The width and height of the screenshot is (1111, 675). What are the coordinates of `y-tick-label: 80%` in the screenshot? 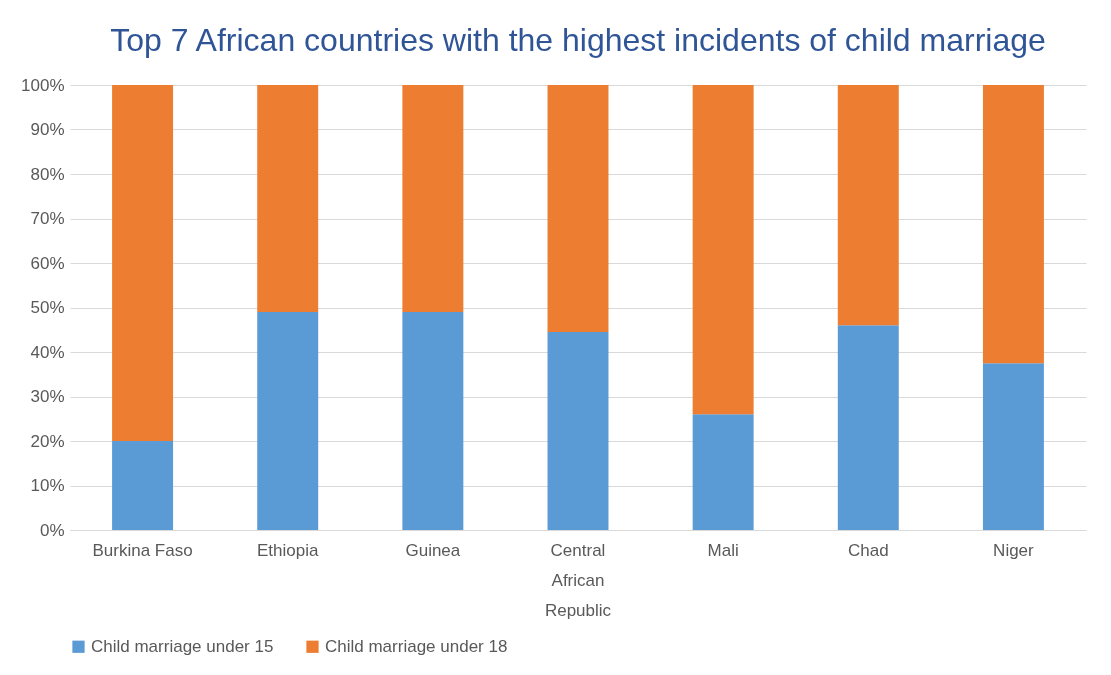 It's located at (47, 174).